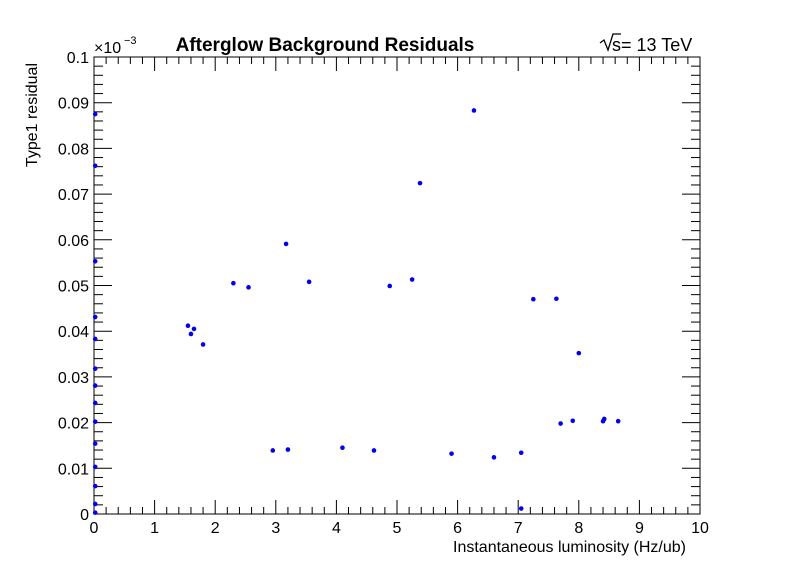  I want to click on y-exponent-label: ×10, so click(107, 48).